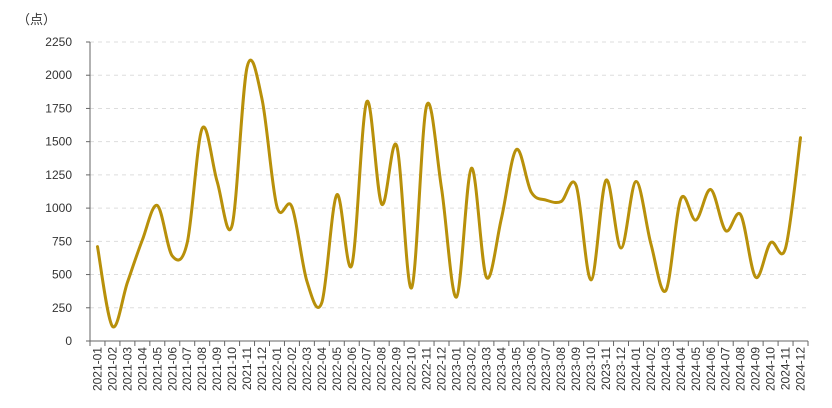  Describe the element at coordinates (217, 369) in the screenshot. I see `x-tick-label: 2021-09` at that location.